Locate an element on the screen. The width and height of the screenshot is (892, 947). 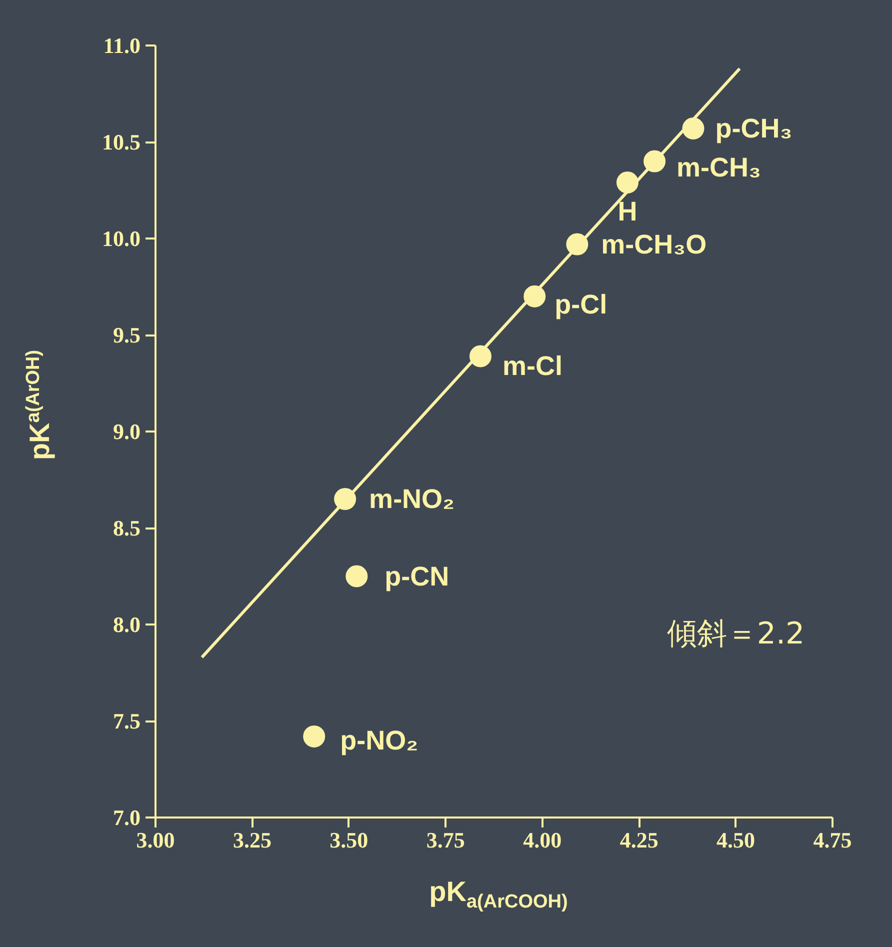
y-tick-label: 7.5 is located at coordinates (126, 721).